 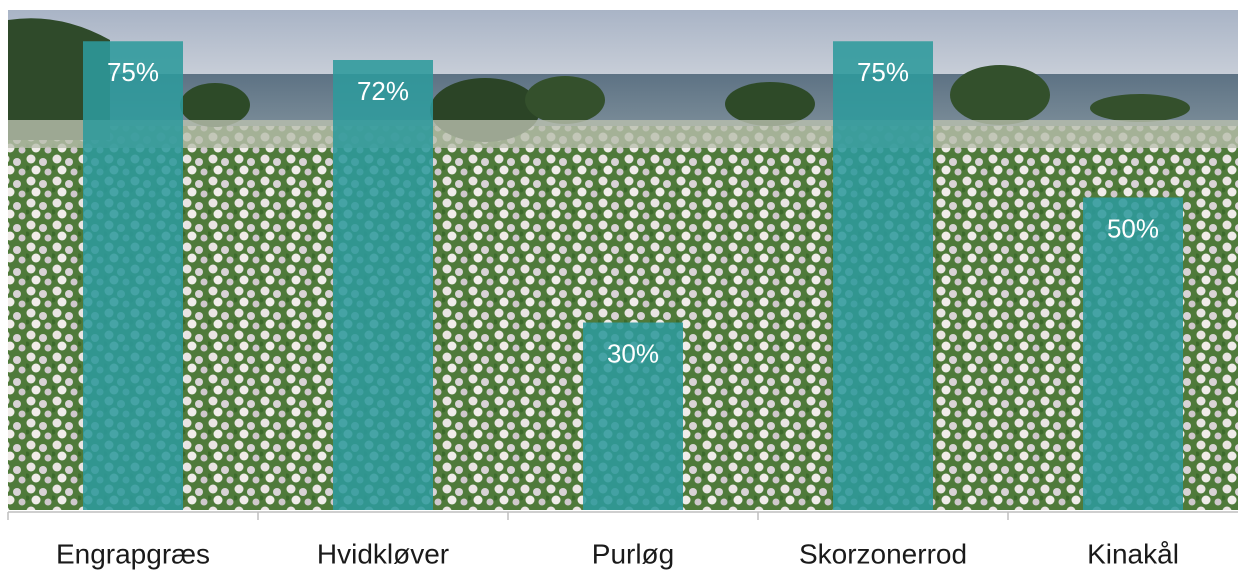 I want to click on value-label: 50%, so click(x=1133, y=228).